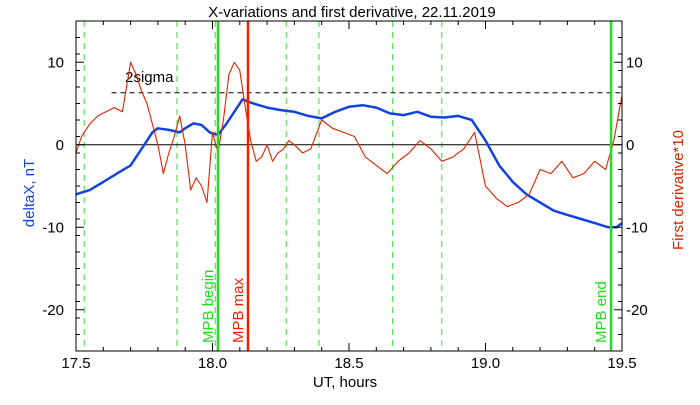 Image resolution: width=700 pixels, height=405 pixels. Describe the element at coordinates (60, 145) in the screenshot. I see `y-tick-label-left: 0` at that location.